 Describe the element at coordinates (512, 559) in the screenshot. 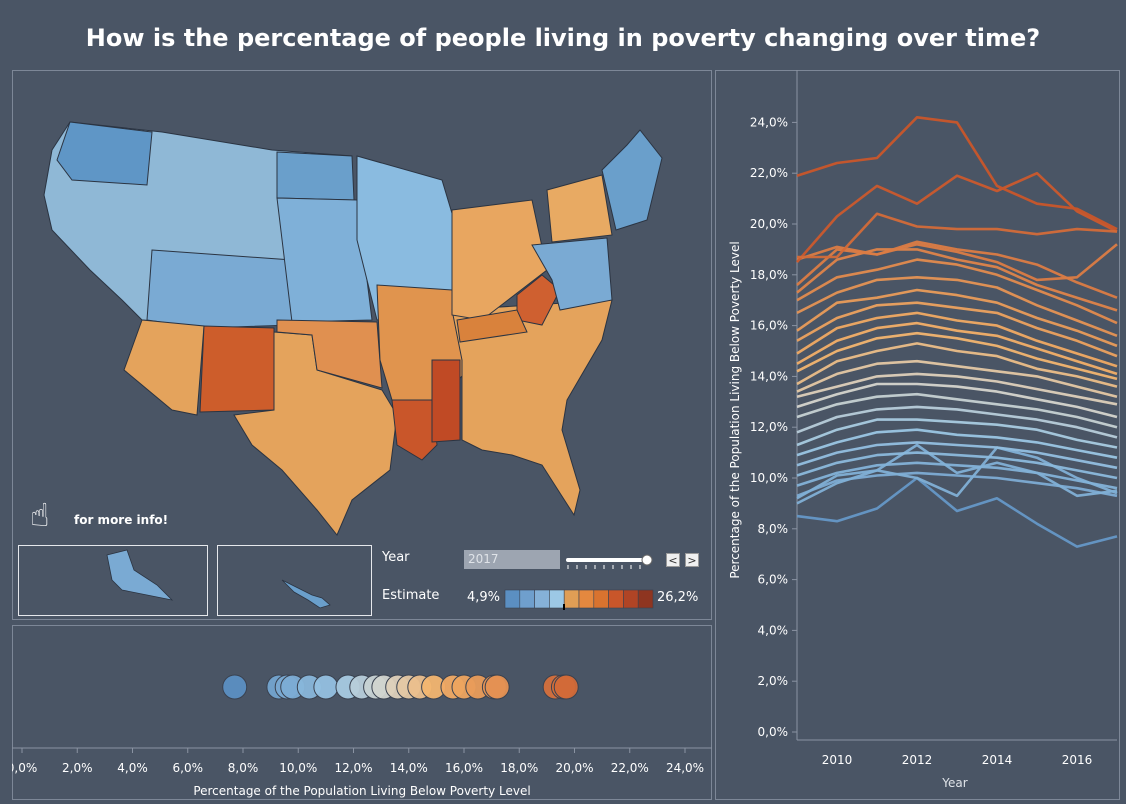

I see `year-input: 2017` at that location.